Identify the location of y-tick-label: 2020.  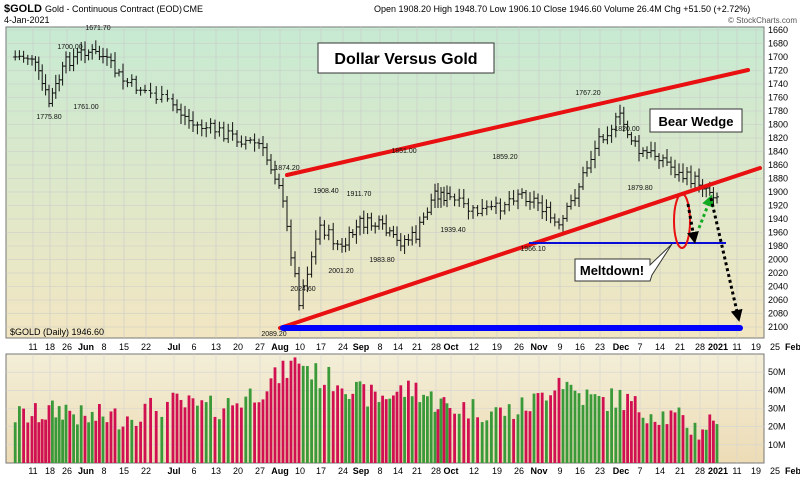
(778, 273).